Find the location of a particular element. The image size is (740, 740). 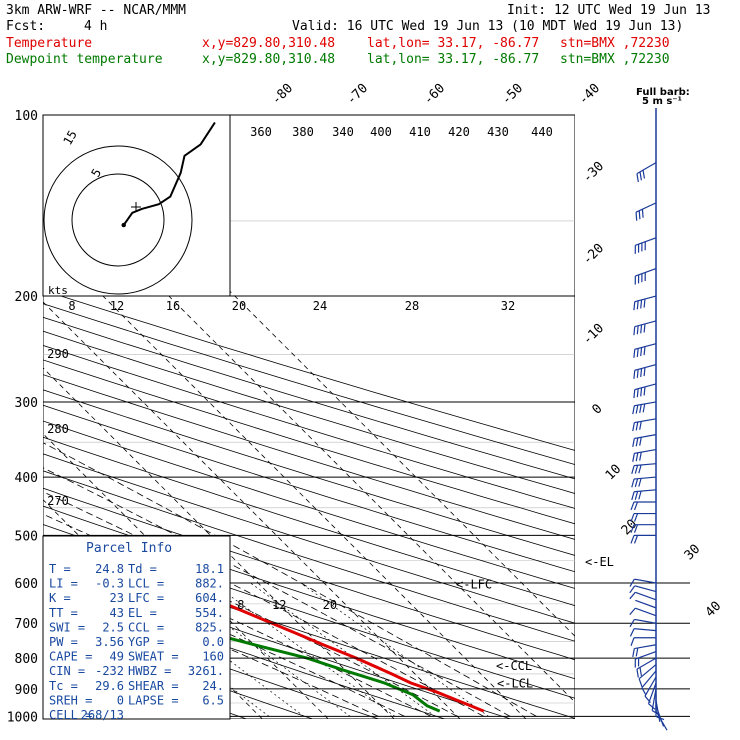

fcst-value: 4 h is located at coordinates (95, 26).